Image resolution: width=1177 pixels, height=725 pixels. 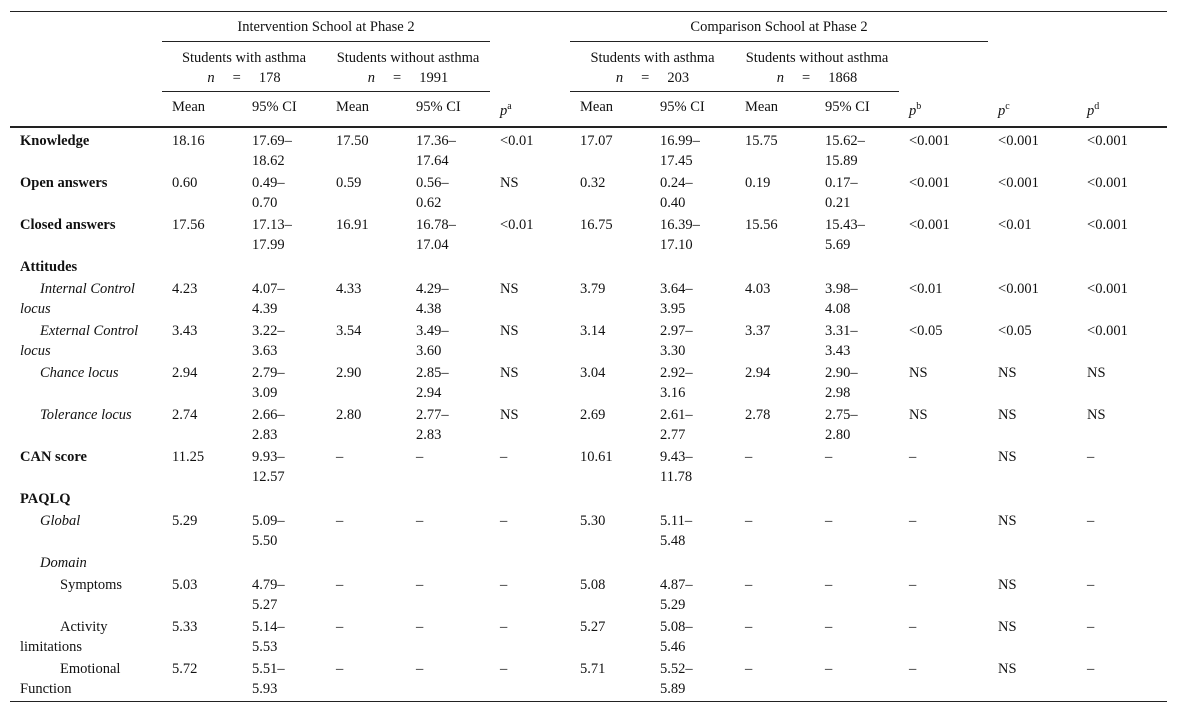 I want to click on row-label: Open answers, so click(x=64, y=183).